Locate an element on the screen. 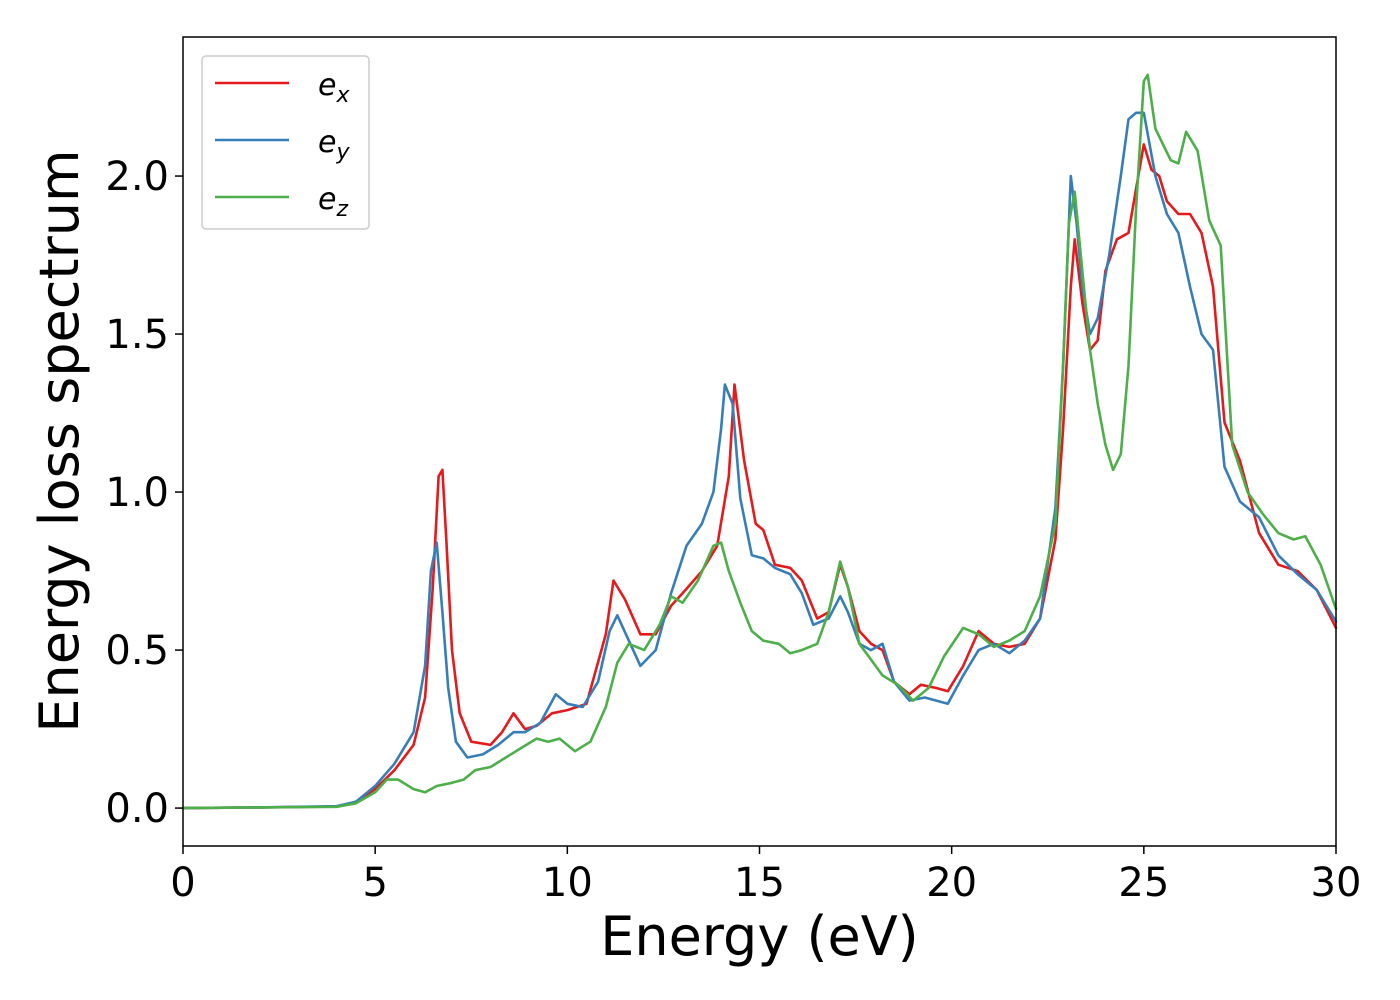  x-axis-ticks: 0 5 10 15 20 25 30 is located at coordinates (765, 876).